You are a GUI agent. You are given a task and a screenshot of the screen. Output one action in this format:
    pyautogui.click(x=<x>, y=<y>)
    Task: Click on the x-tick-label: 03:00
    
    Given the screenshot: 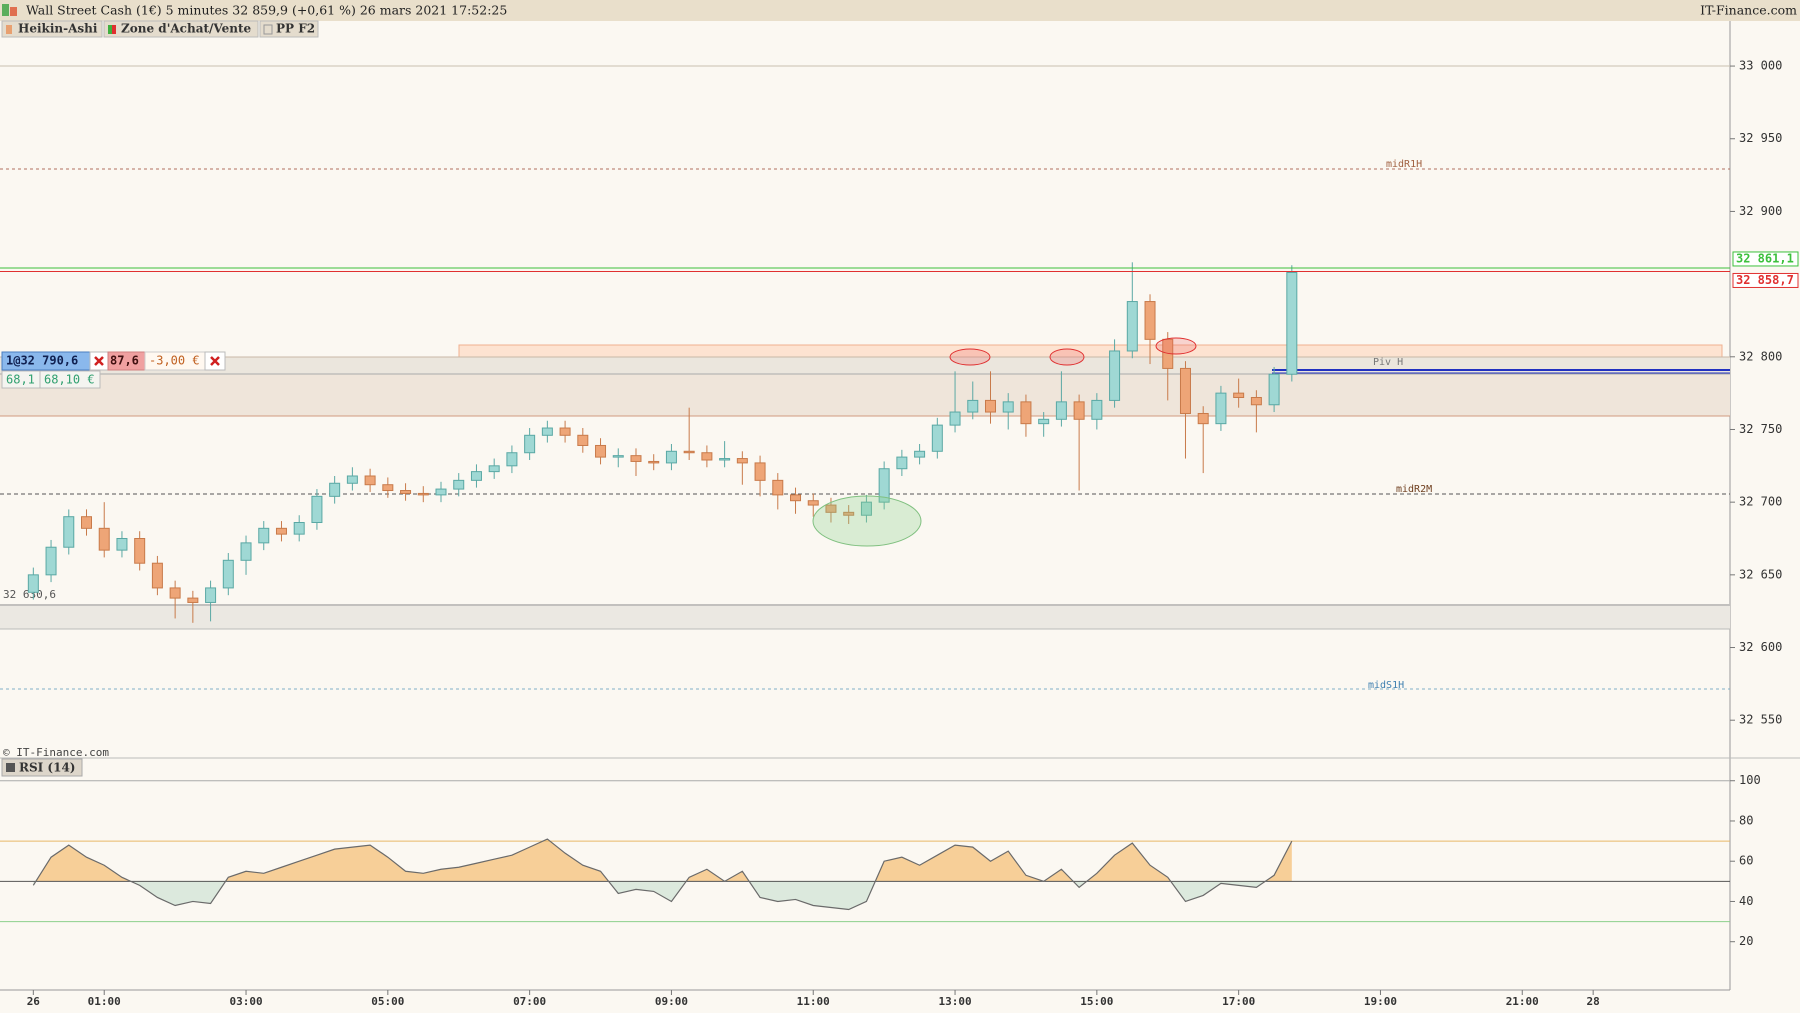 What is the action you would take?
    pyautogui.click(x=245, y=1001)
    